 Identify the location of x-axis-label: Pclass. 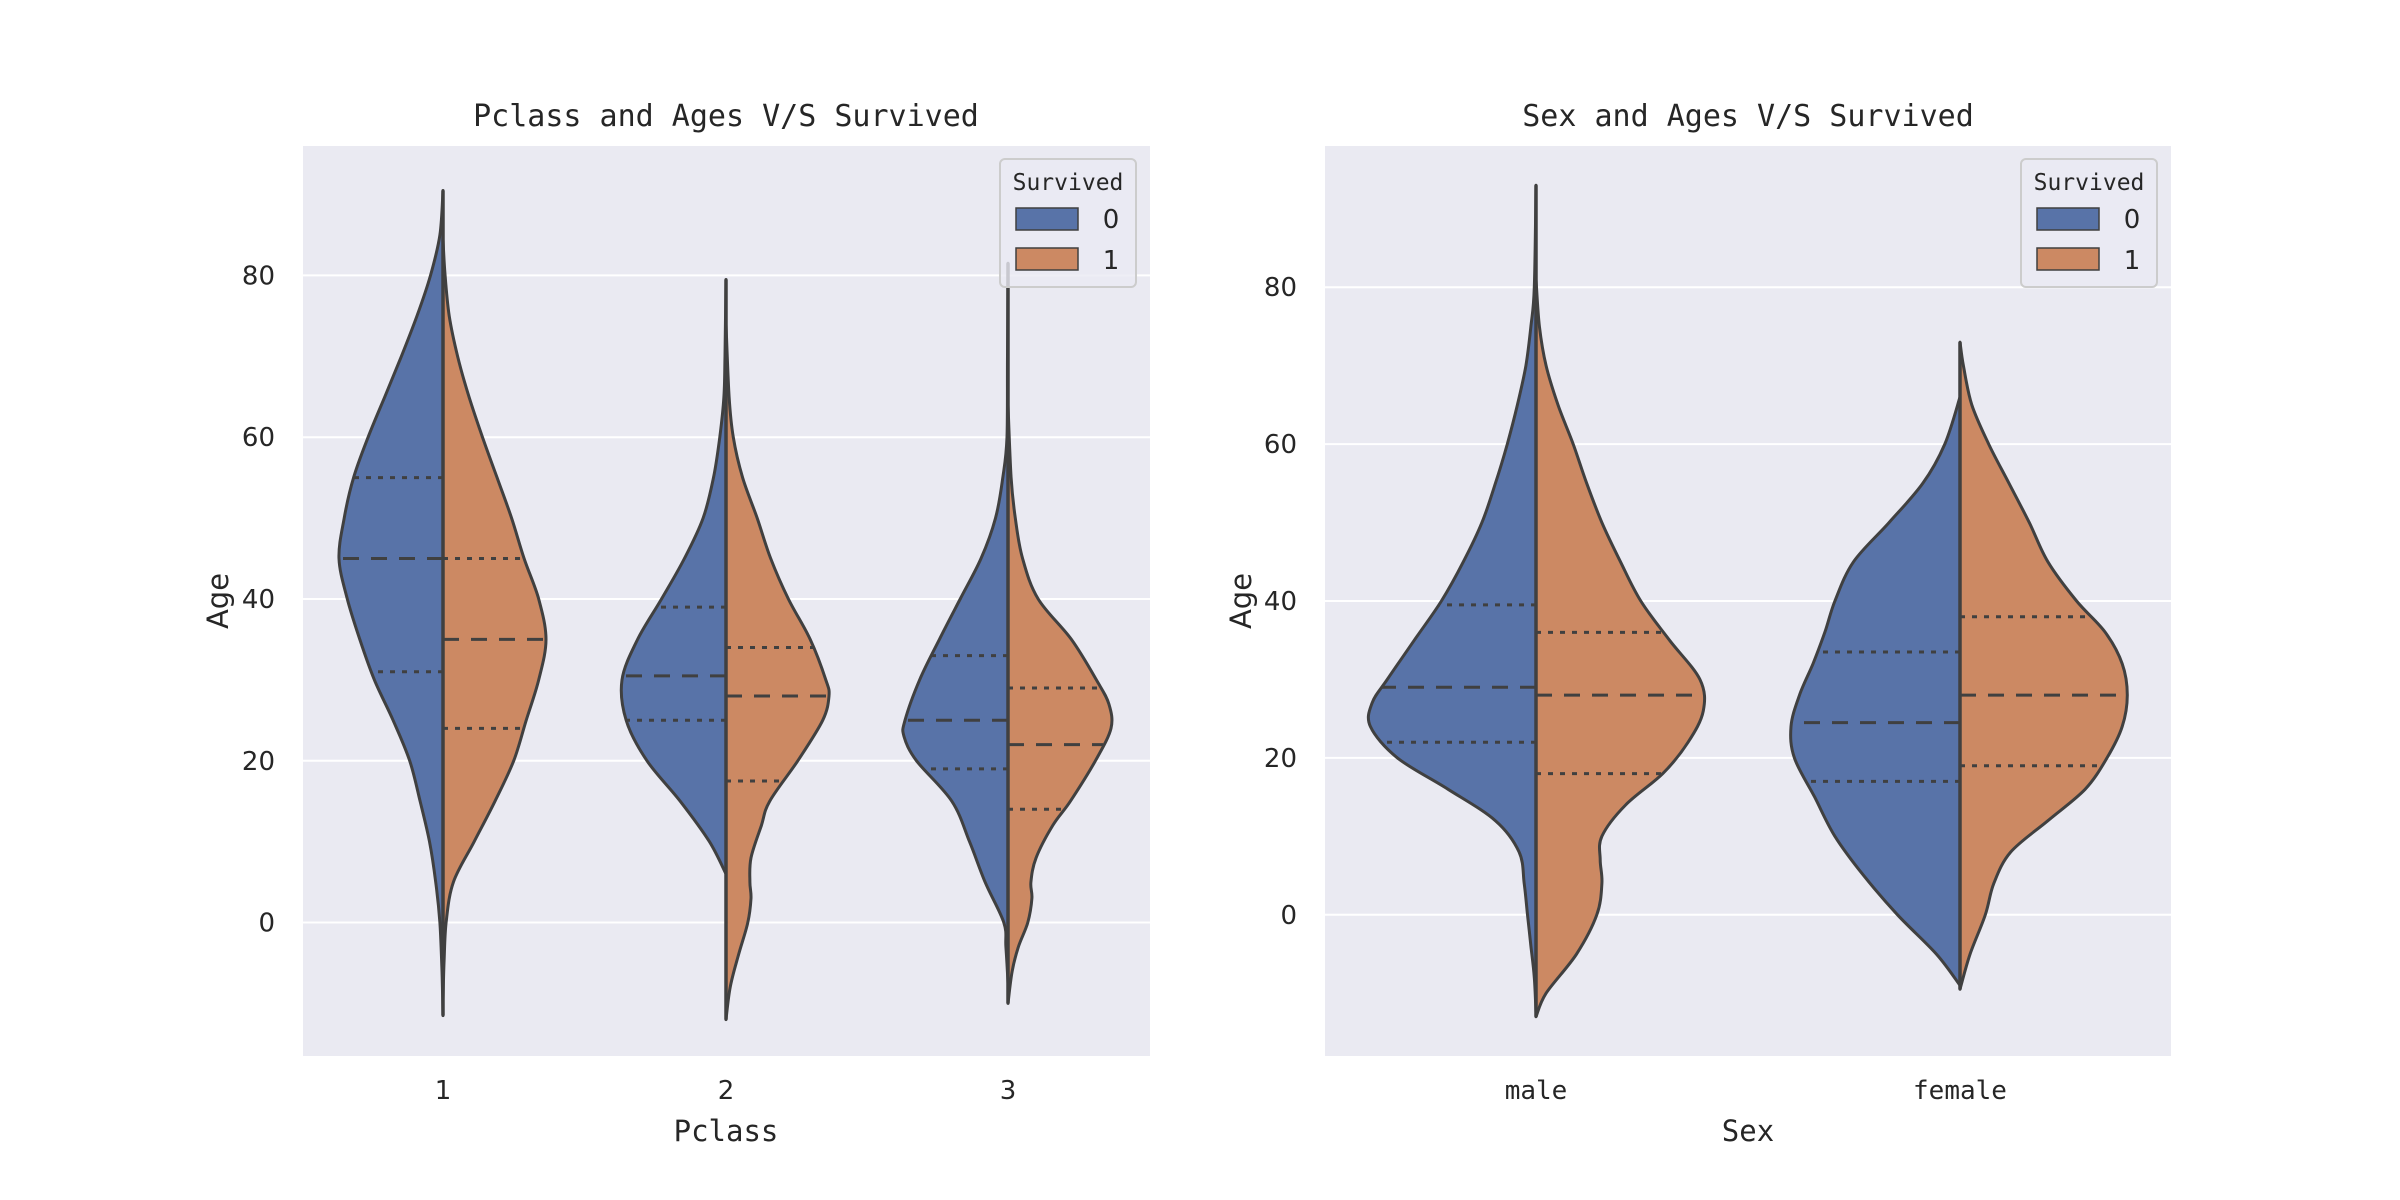
(726, 1131).